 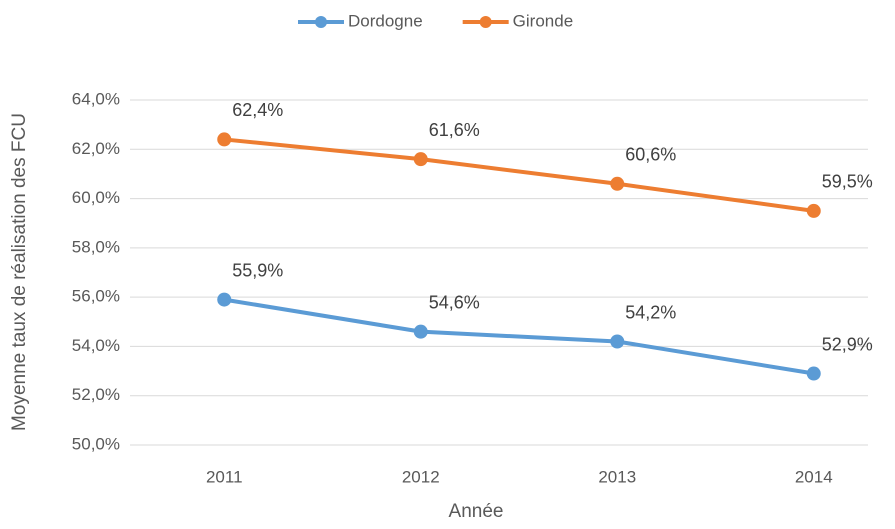 What do you see at coordinates (96, 296) in the screenshot?
I see `y-tick-label: 56,0%` at bounding box center [96, 296].